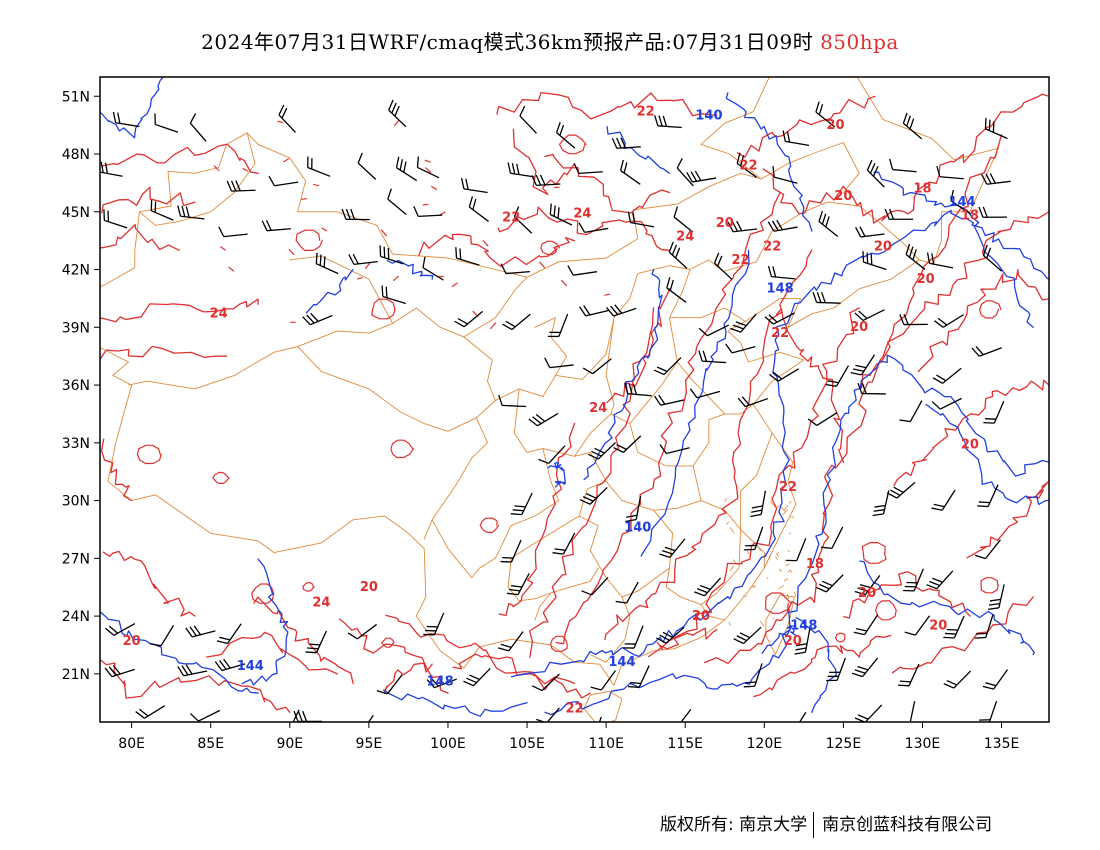 The height and width of the screenshot is (850, 1100). Describe the element at coordinates (606, 744) in the screenshot. I see `x-tick-label: 110E` at that location.